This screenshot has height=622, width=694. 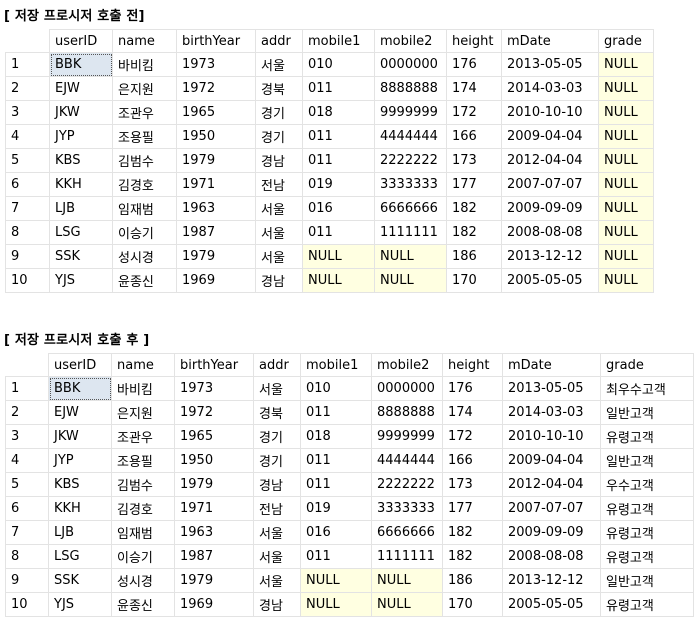 What do you see at coordinates (407, 532) in the screenshot?
I see `cell-mobile2: 6666666` at bounding box center [407, 532].